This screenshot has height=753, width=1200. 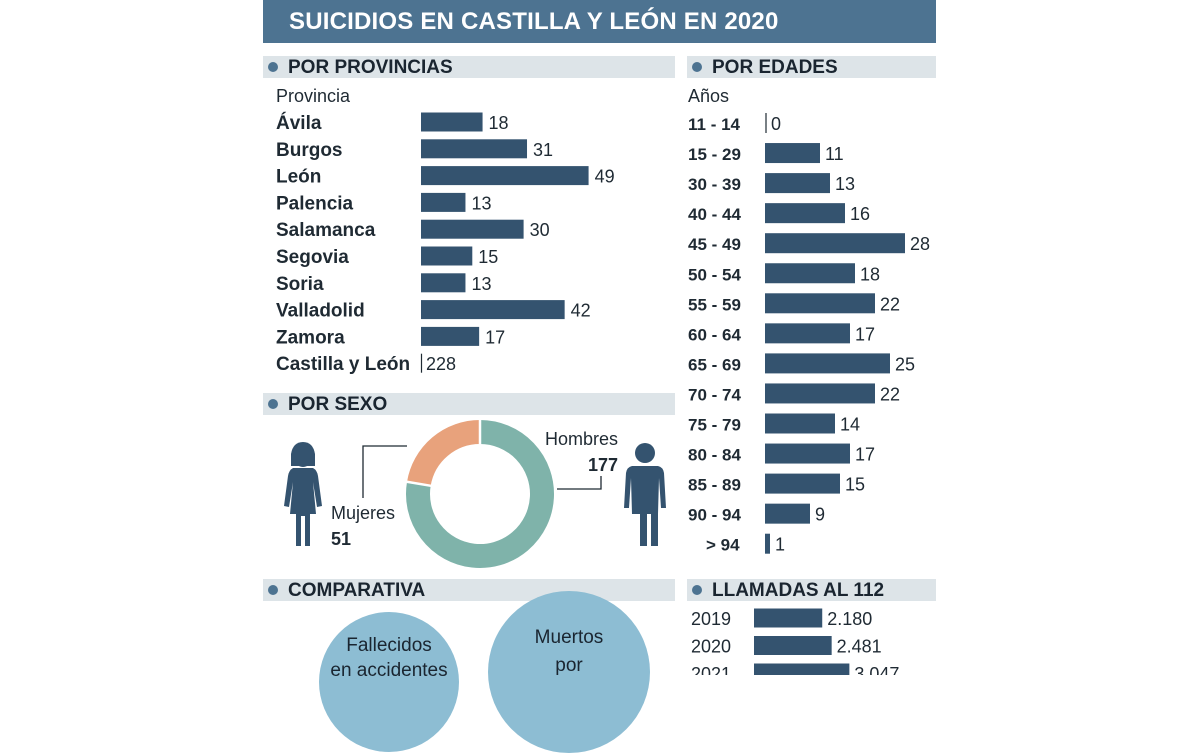 I want to click on edad-value: 25, so click(x=905, y=364).